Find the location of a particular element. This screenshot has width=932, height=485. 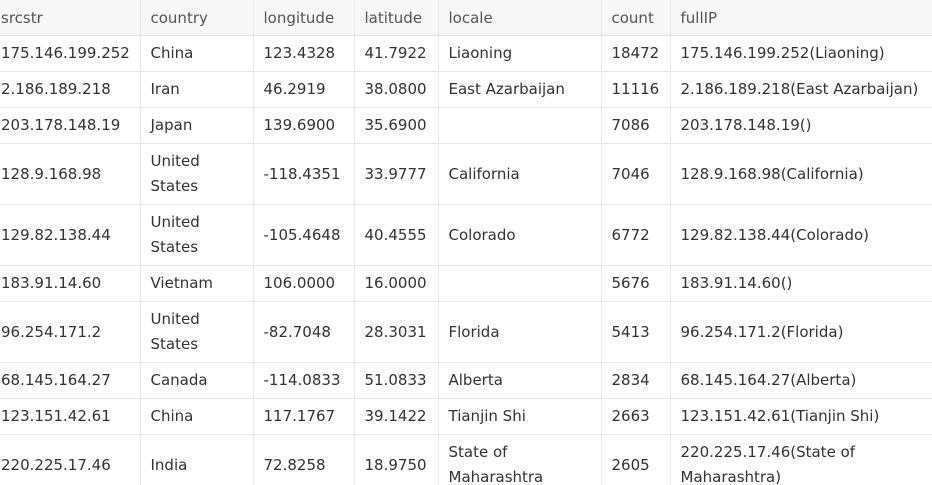

column-header-locale: locale is located at coordinates (520, 18).